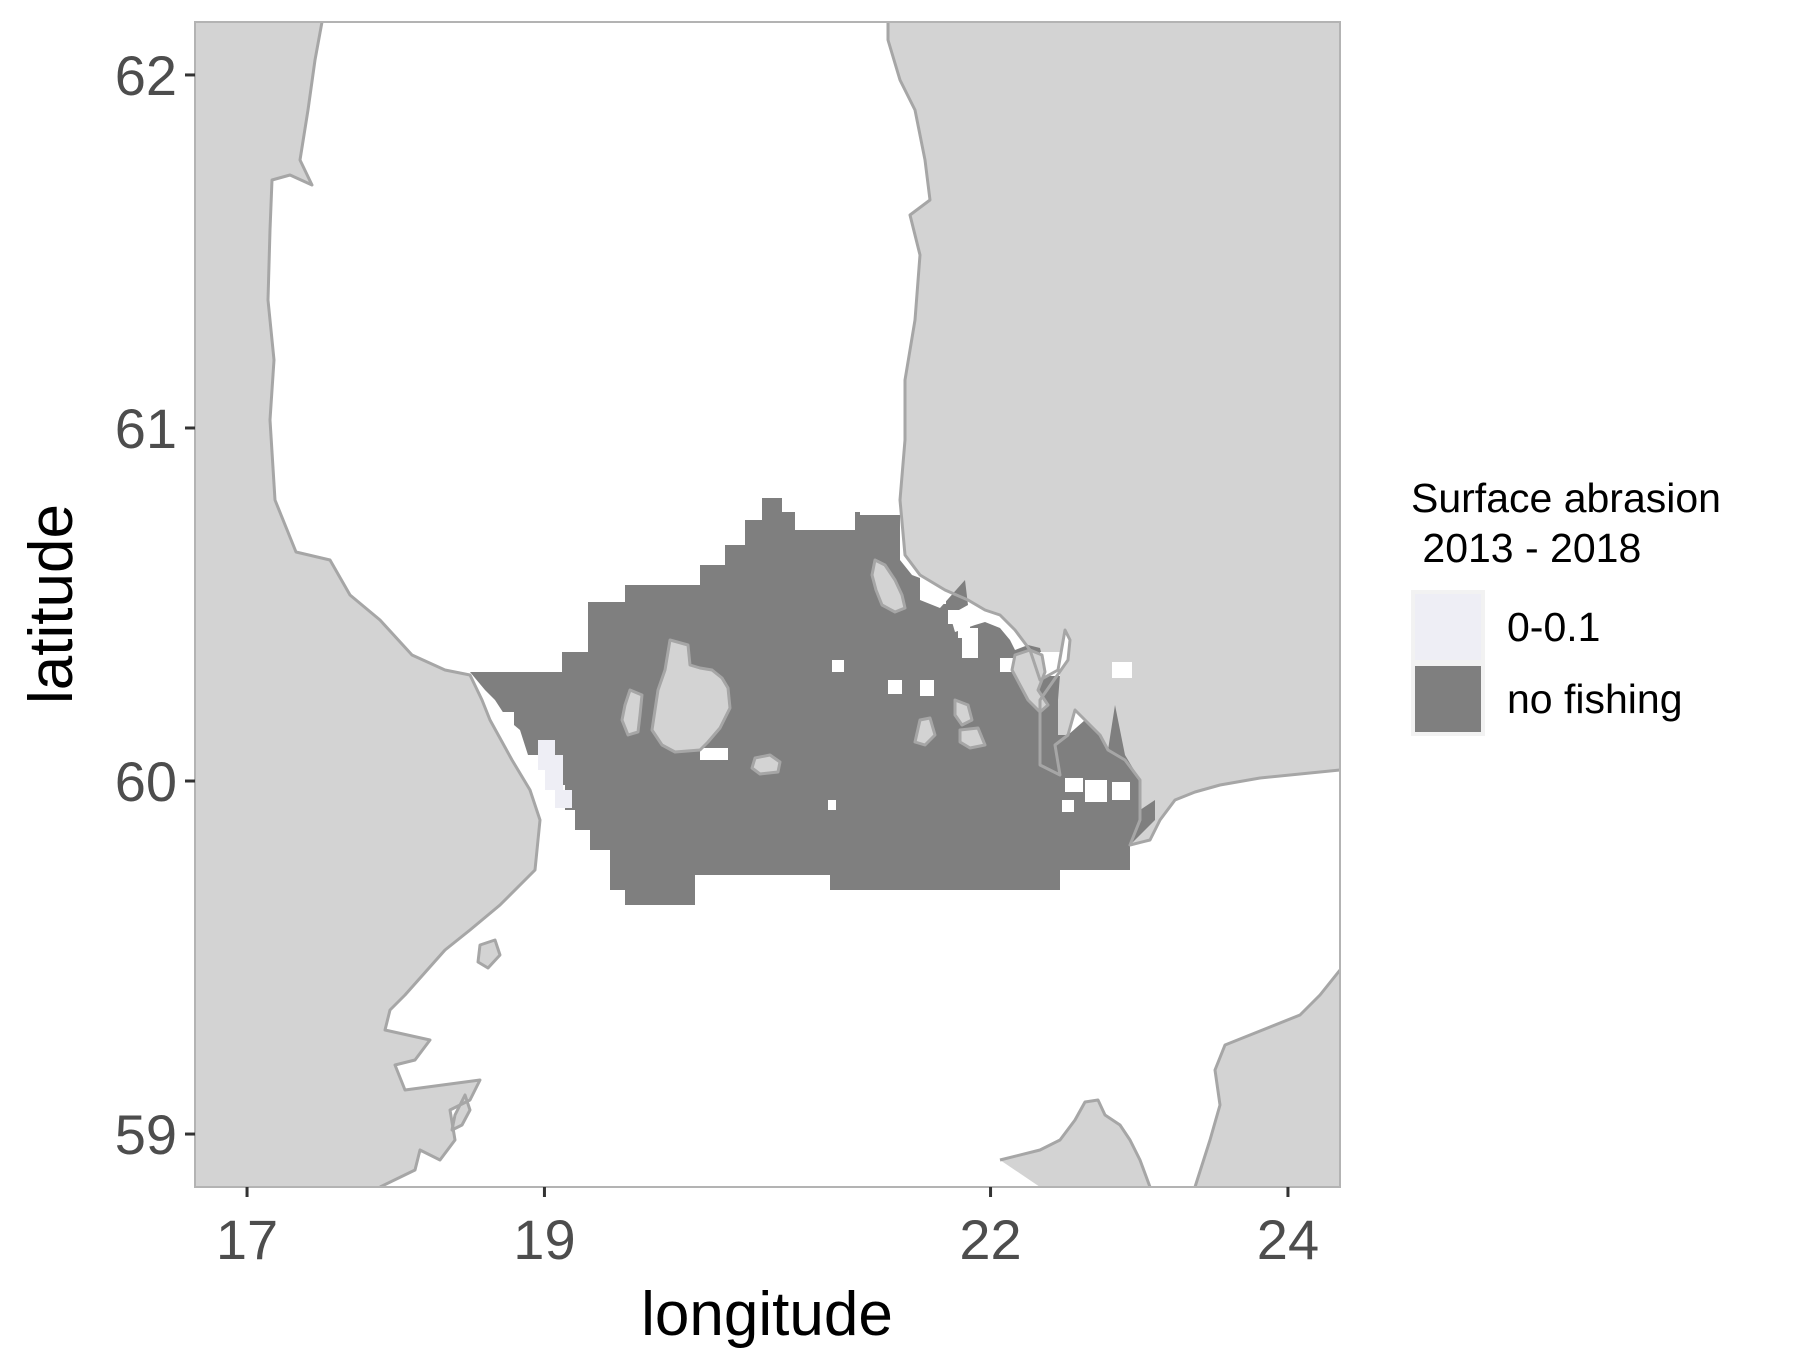 The height and width of the screenshot is (1350, 1800). I want to click on y-tick-label-62: 62, so click(146, 75).